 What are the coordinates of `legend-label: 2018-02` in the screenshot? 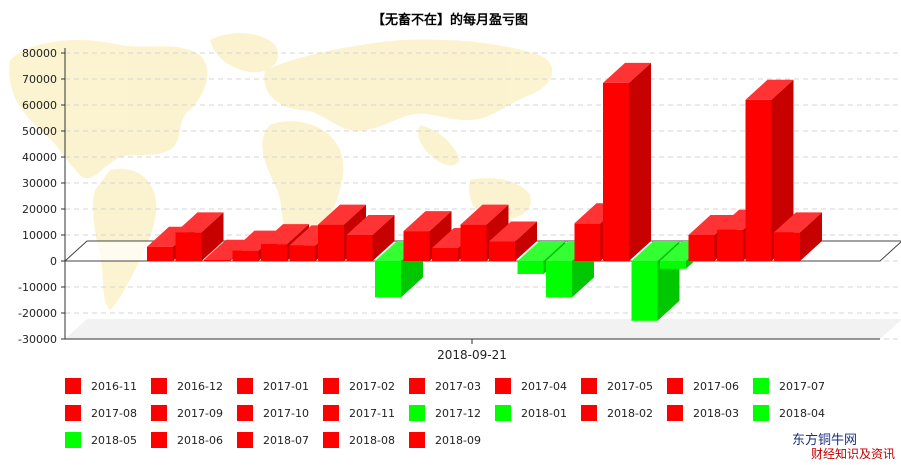 It's located at (630, 413).